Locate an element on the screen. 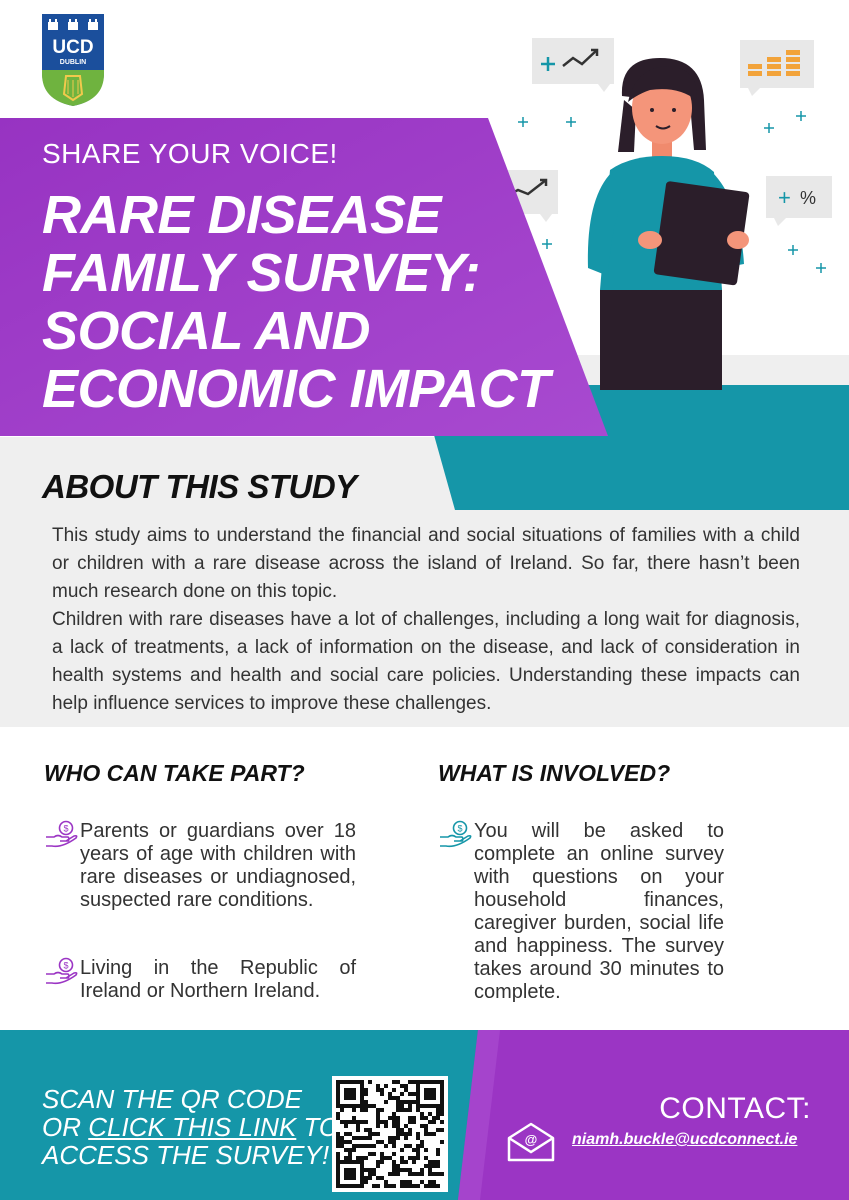  plus-symbol: + is located at coordinates (784, 197).